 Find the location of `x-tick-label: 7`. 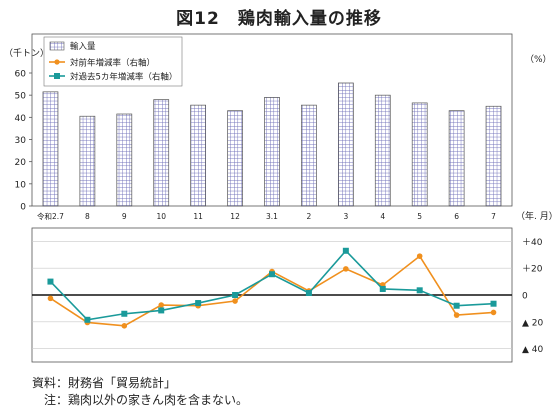

x-tick-label: 7 is located at coordinates (493, 216).